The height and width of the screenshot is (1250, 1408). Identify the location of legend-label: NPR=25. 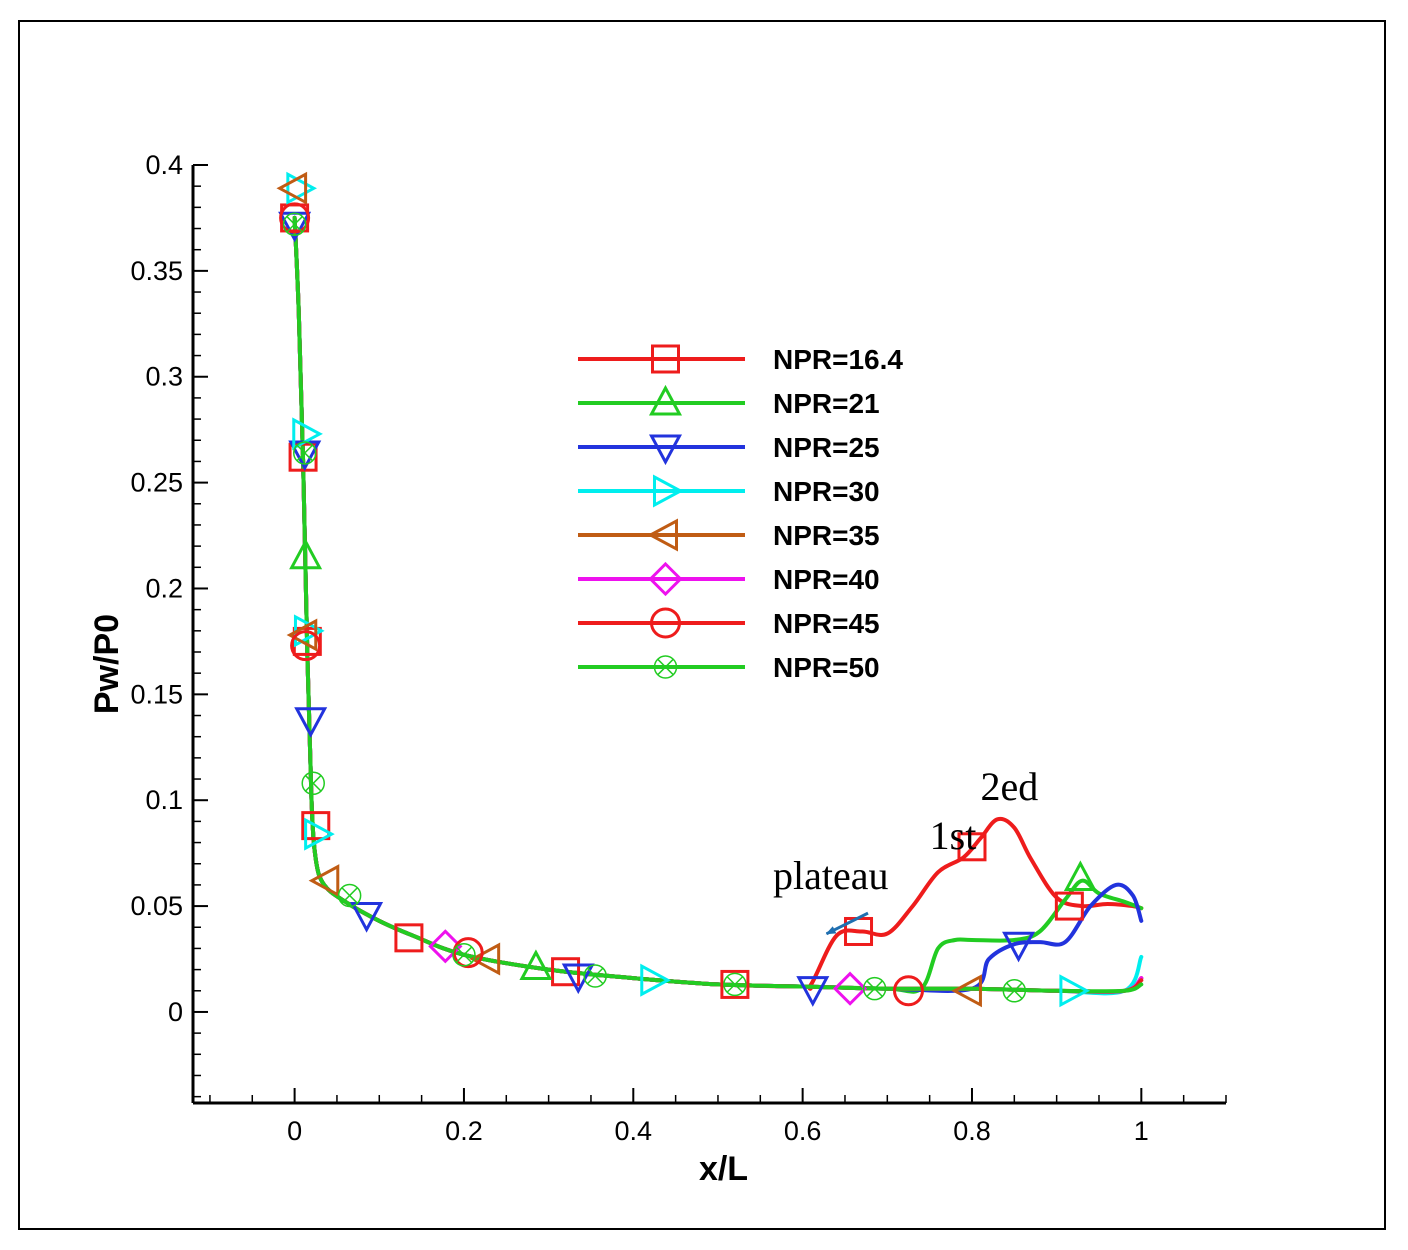
(826, 447).